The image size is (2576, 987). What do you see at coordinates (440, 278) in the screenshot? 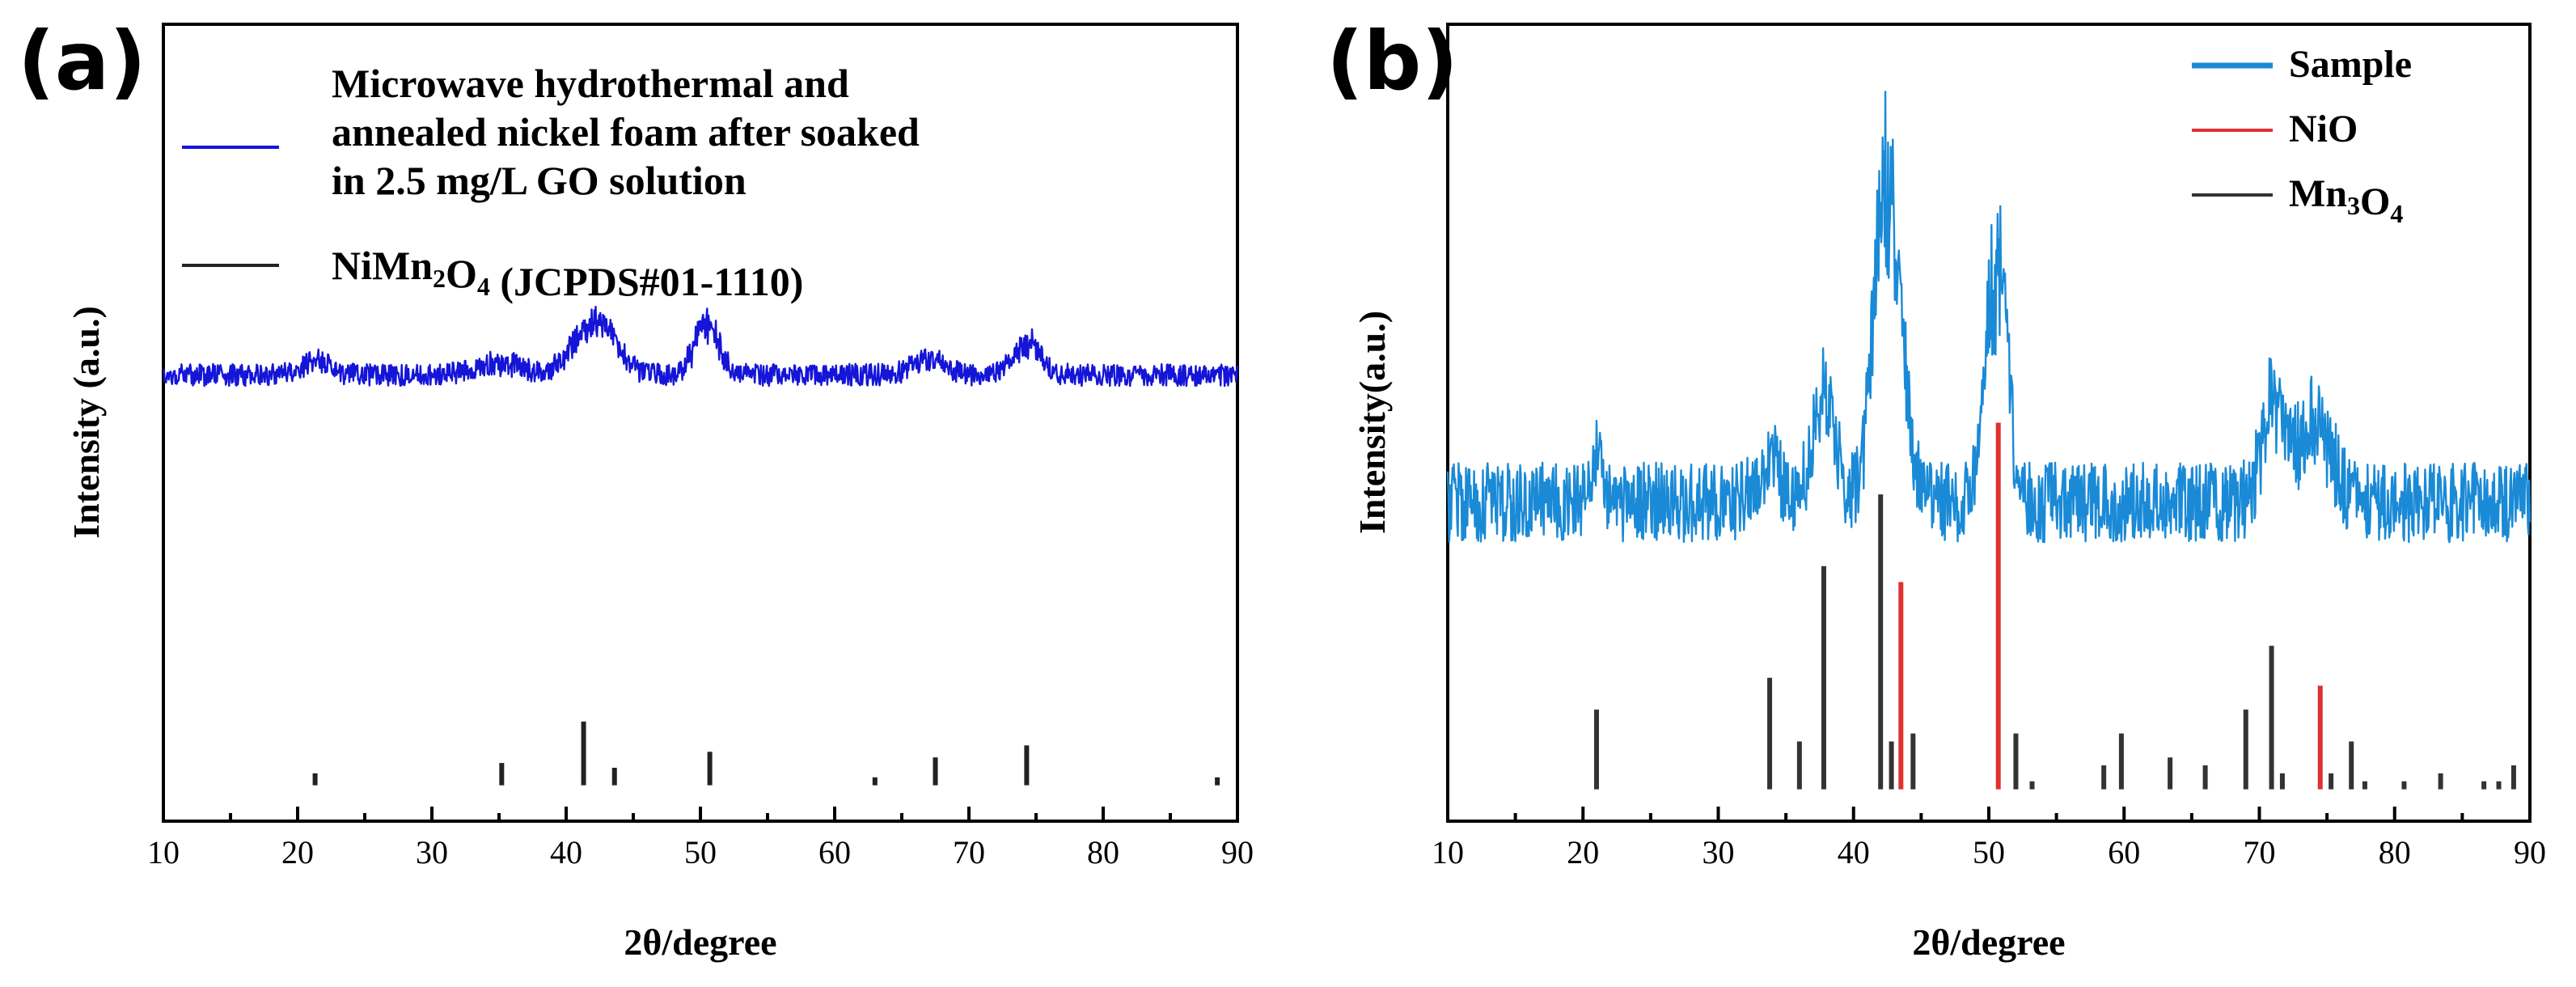
I see `subscript: 2` at bounding box center [440, 278].